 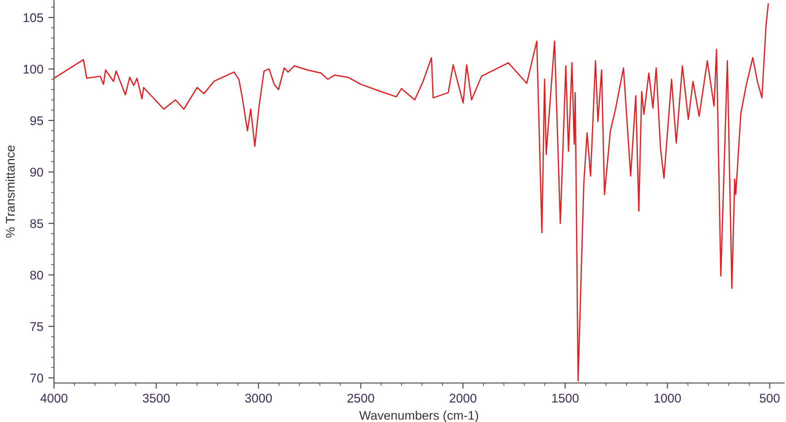 I want to click on y-tick-label: 80, so click(x=37, y=275).